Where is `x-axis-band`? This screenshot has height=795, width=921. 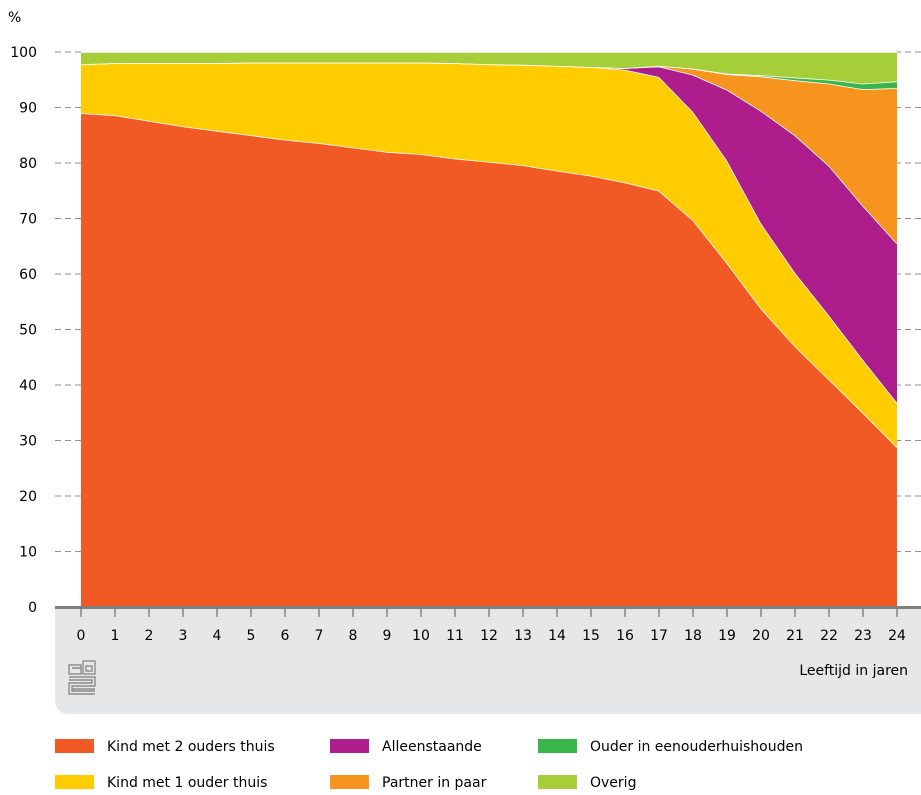 x-axis-band is located at coordinates (488, 661).